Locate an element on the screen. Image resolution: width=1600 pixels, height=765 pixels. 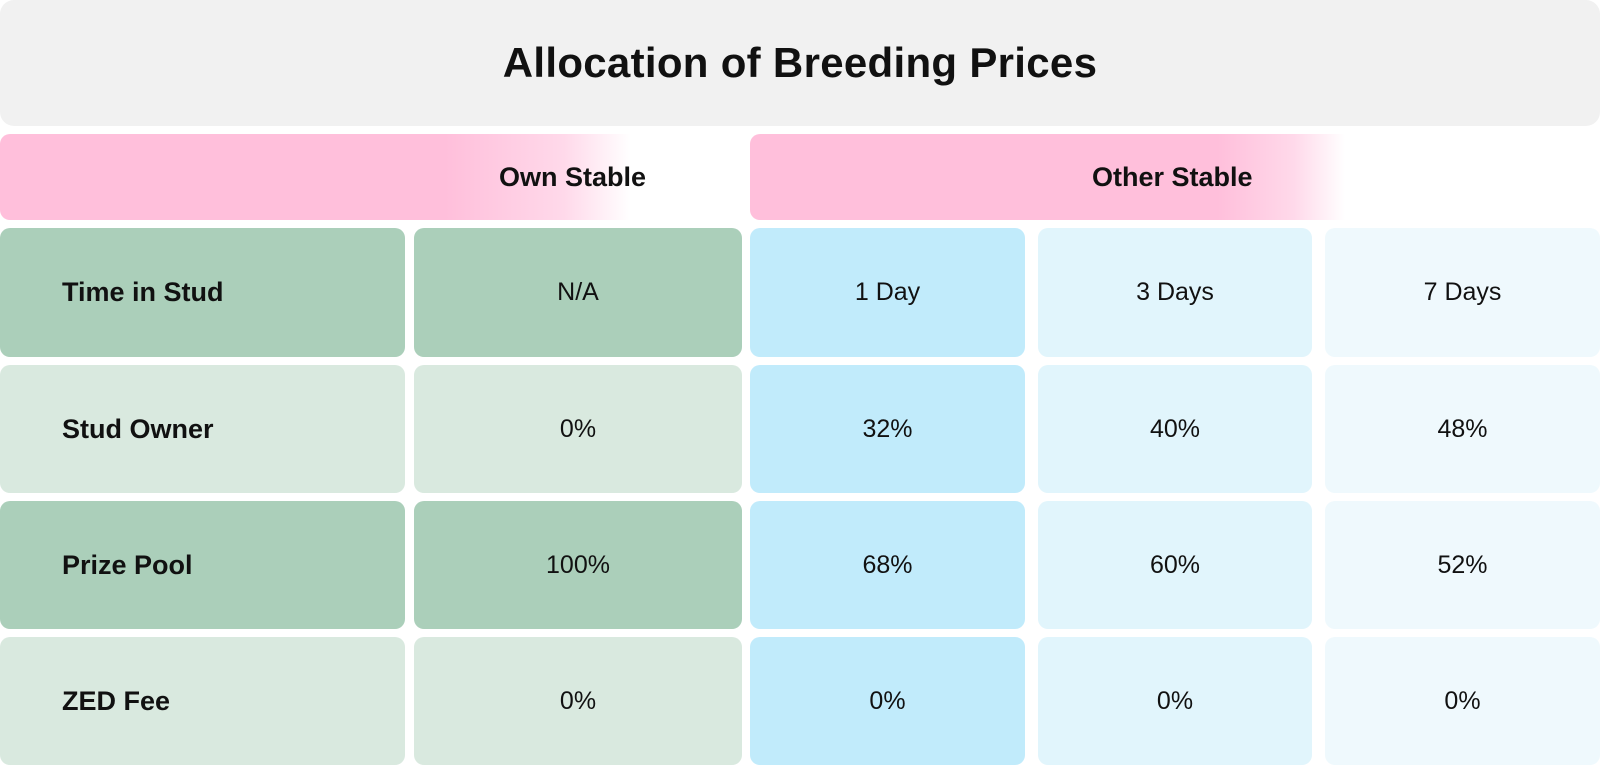
cell-3-days-stud-owner: 40% is located at coordinates (1175, 429).